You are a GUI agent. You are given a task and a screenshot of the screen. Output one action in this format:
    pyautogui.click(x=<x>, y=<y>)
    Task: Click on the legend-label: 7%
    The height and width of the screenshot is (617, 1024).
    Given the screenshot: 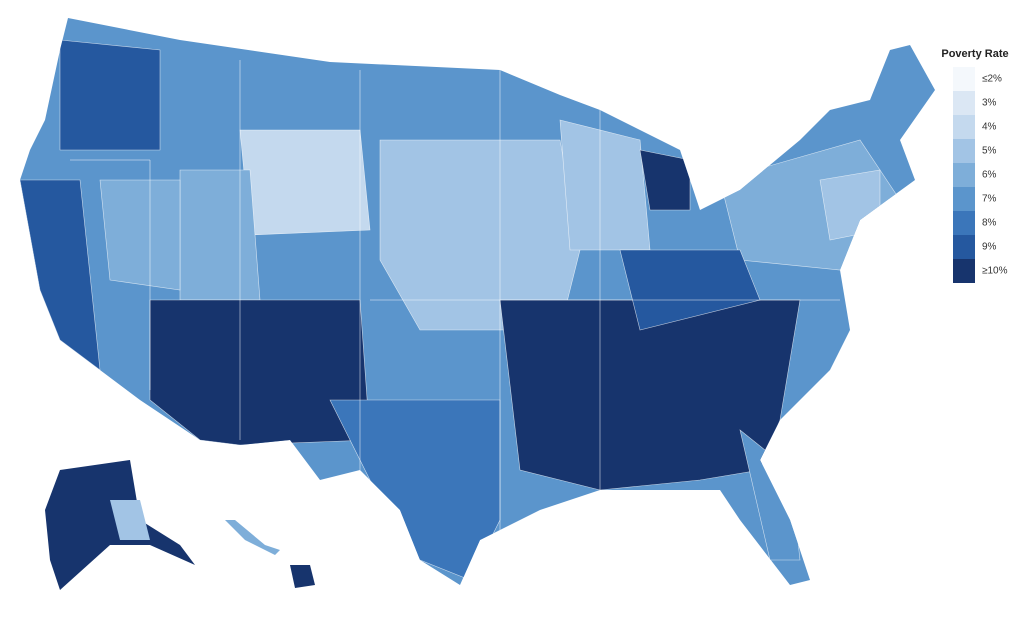 What is the action you would take?
    pyautogui.click(x=989, y=199)
    